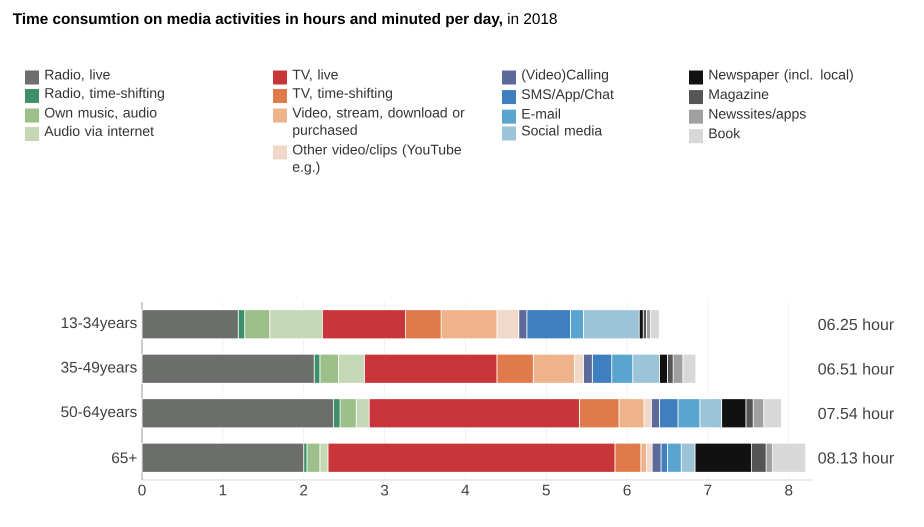  I want to click on x-tick-label: 2, so click(304, 490).